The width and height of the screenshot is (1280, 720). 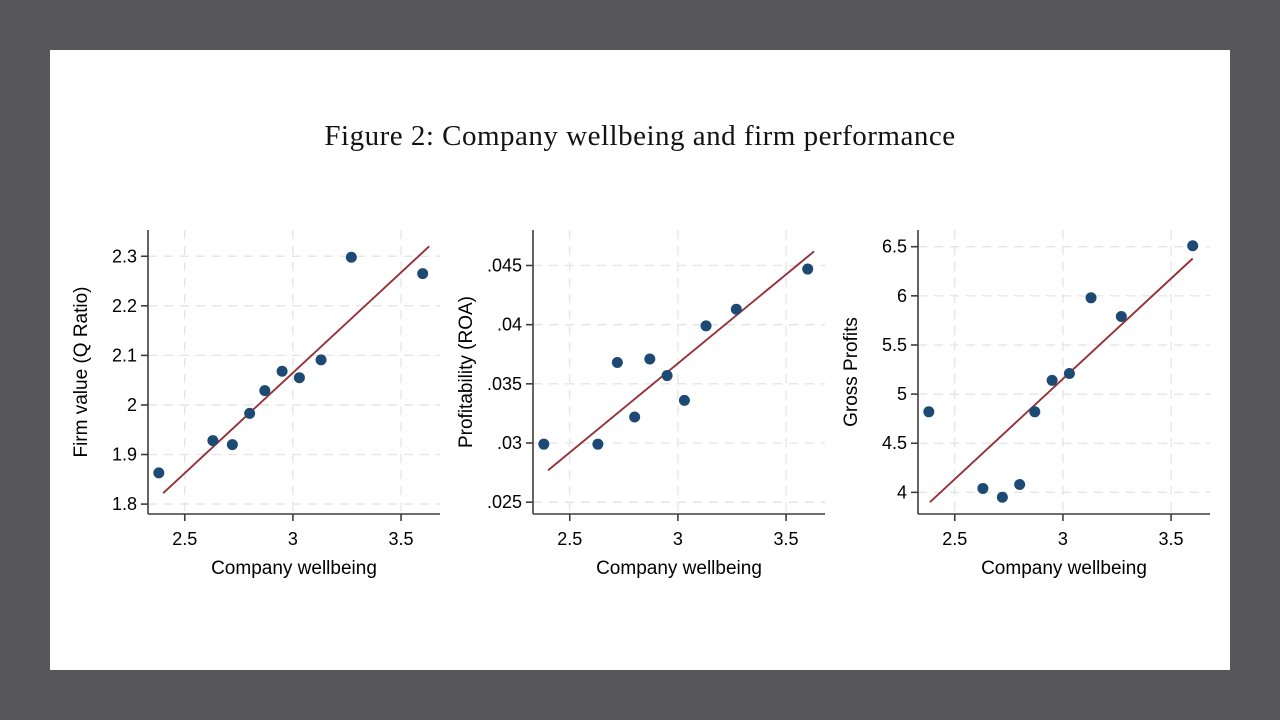 What do you see at coordinates (894, 247) in the screenshot?
I see `y-tick-label: 6.5` at bounding box center [894, 247].